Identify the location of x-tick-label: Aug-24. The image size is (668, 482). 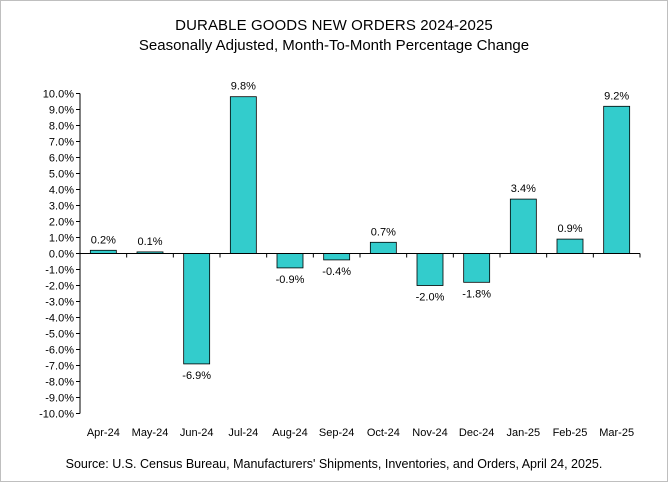
(289, 433).